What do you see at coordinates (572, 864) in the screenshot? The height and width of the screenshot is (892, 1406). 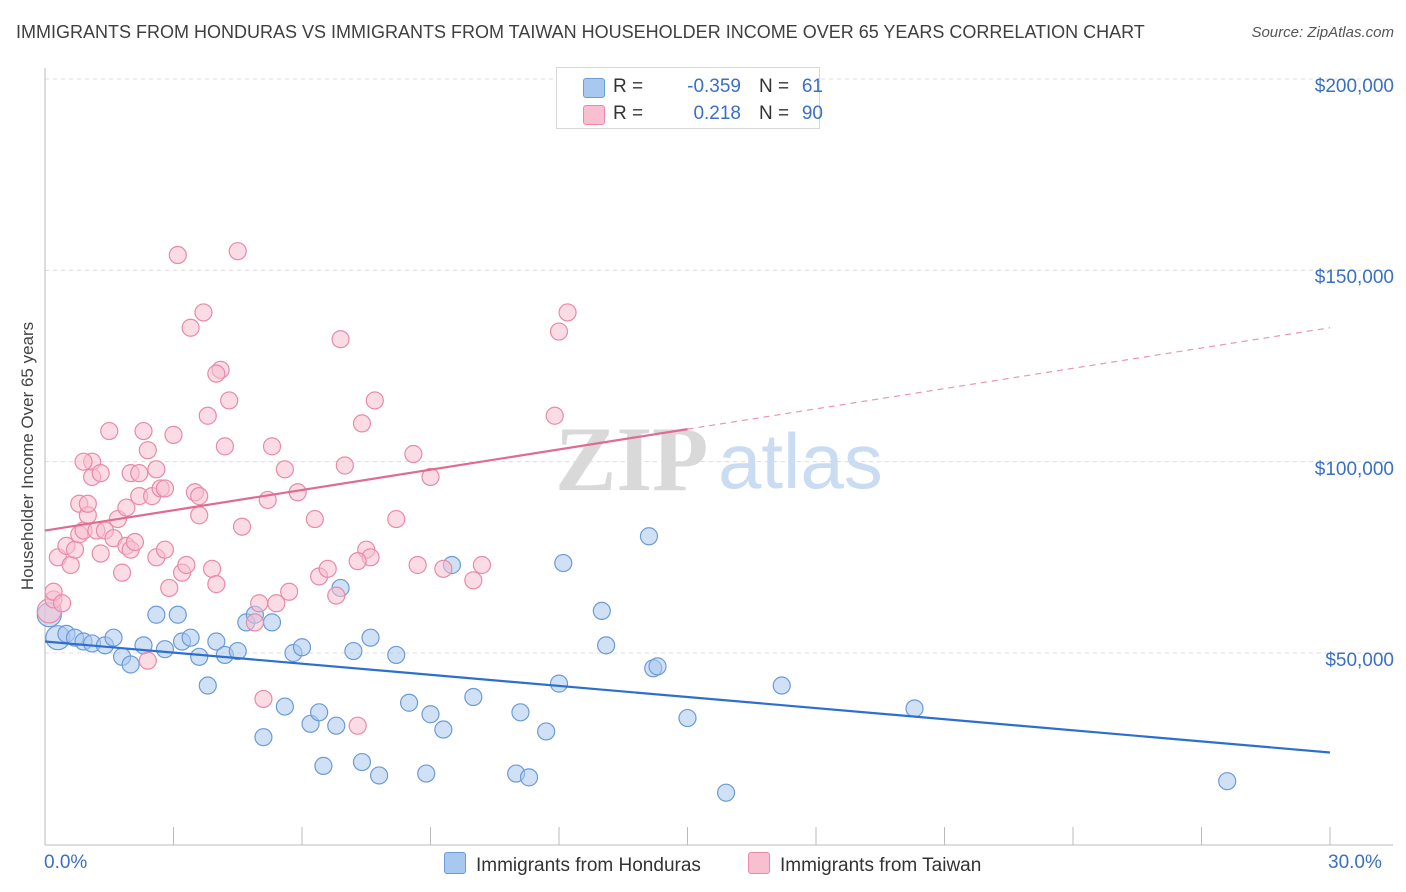 I see `bottom-legend-honduras: Immigrants from Honduras` at bounding box center [572, 864].